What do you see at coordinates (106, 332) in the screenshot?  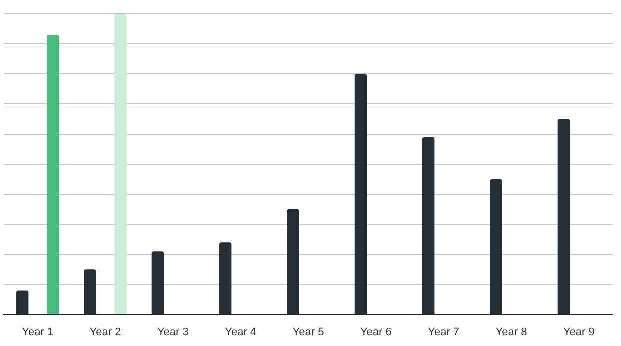 I see `x-tick-label: Year 2` at bounding box center [106, 332].